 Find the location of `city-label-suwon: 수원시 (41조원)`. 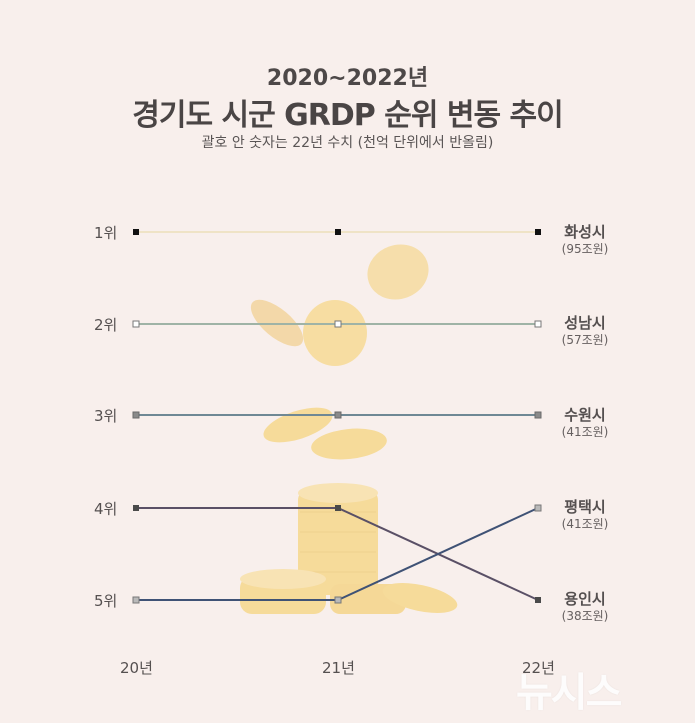

city-label-suwon: 수원시 (41조원) is located at coordinates (585, 423).